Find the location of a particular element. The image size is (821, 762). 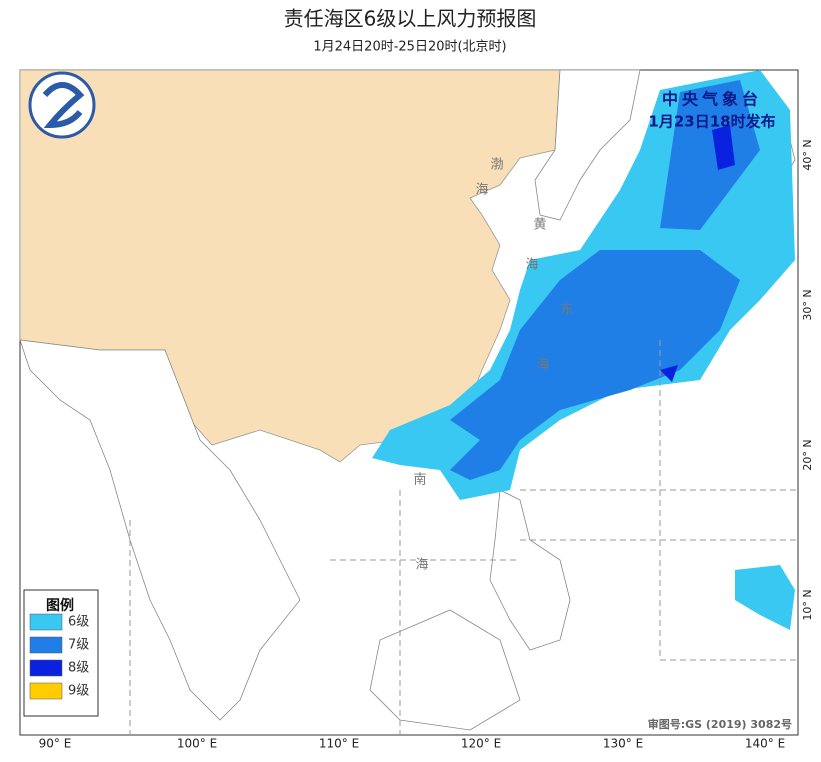

legend: 图例 6级 7级 8级 9级 is located at coordinates (61, 653).